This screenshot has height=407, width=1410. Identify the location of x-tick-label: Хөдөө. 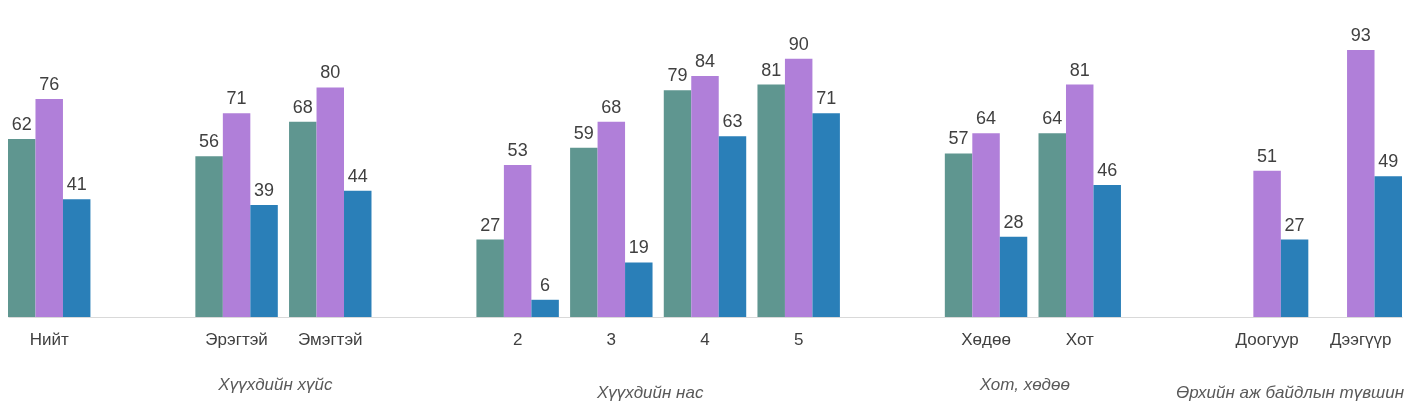
(986, 339).